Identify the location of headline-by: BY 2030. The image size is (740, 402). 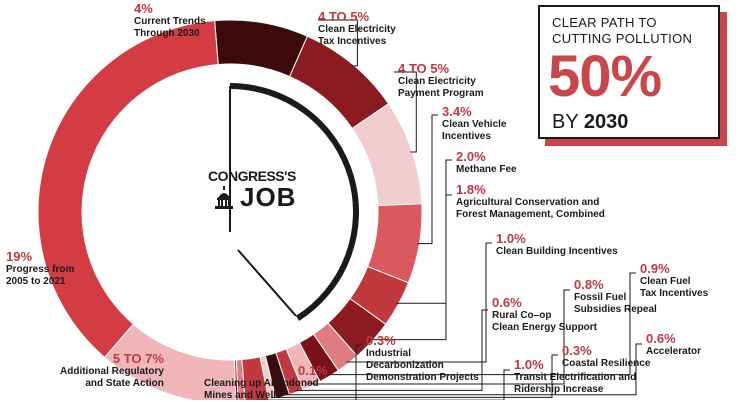
(590, 122).